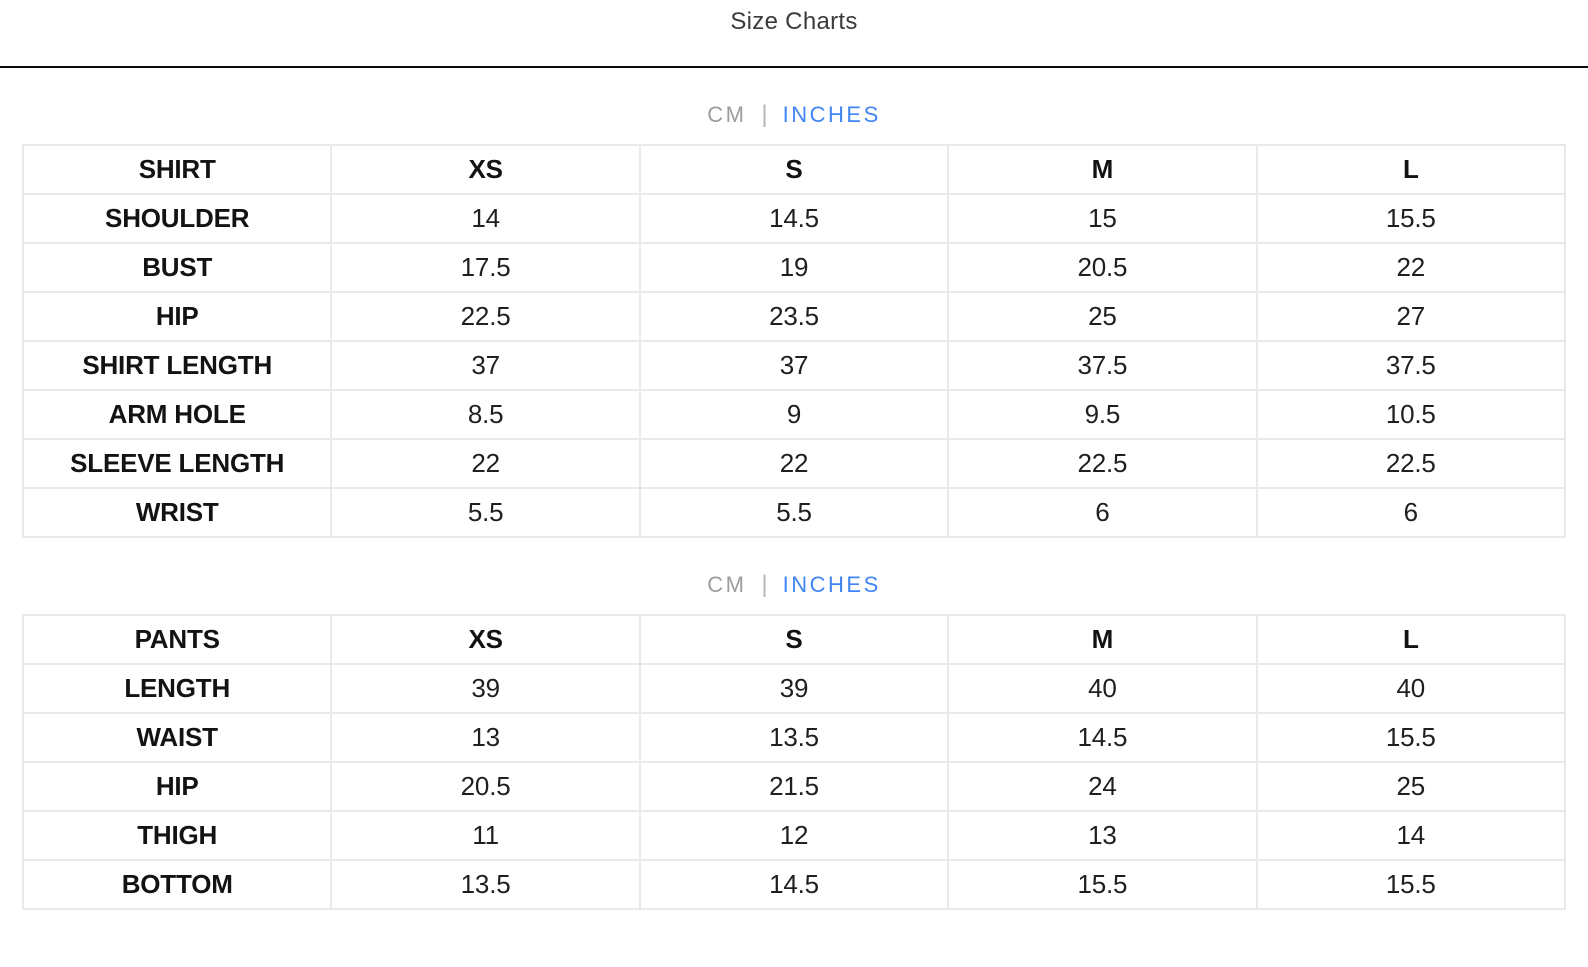  What do you see at coordinates (794, 21) in the screenshot?
I see `page-title: Size Charts` at bounding box center [794, 21].